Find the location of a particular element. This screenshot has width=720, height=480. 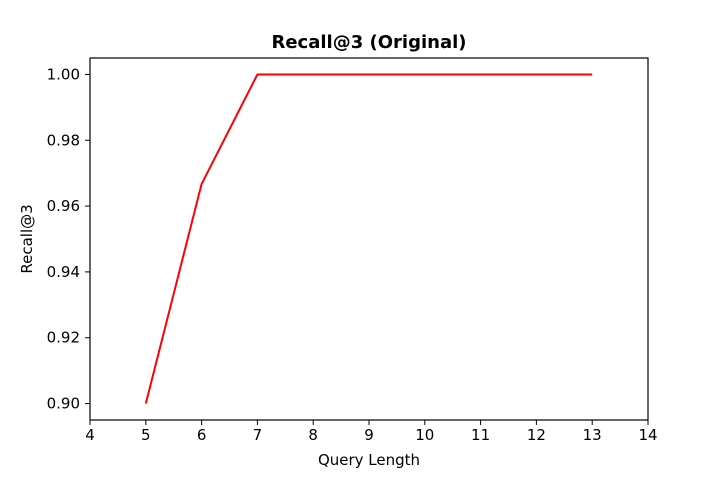

x-tick-label: 14 is located at coordinates (647, 435).